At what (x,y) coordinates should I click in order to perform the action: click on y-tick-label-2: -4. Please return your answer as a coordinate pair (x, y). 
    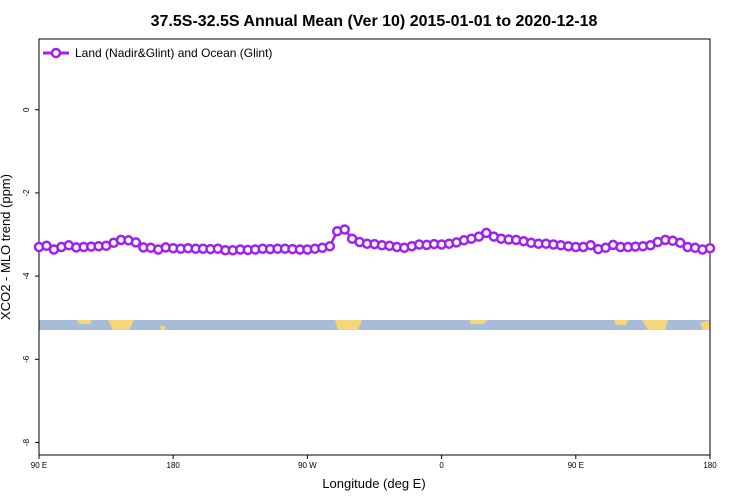
    Looking at the image, I should click on (26, 276).